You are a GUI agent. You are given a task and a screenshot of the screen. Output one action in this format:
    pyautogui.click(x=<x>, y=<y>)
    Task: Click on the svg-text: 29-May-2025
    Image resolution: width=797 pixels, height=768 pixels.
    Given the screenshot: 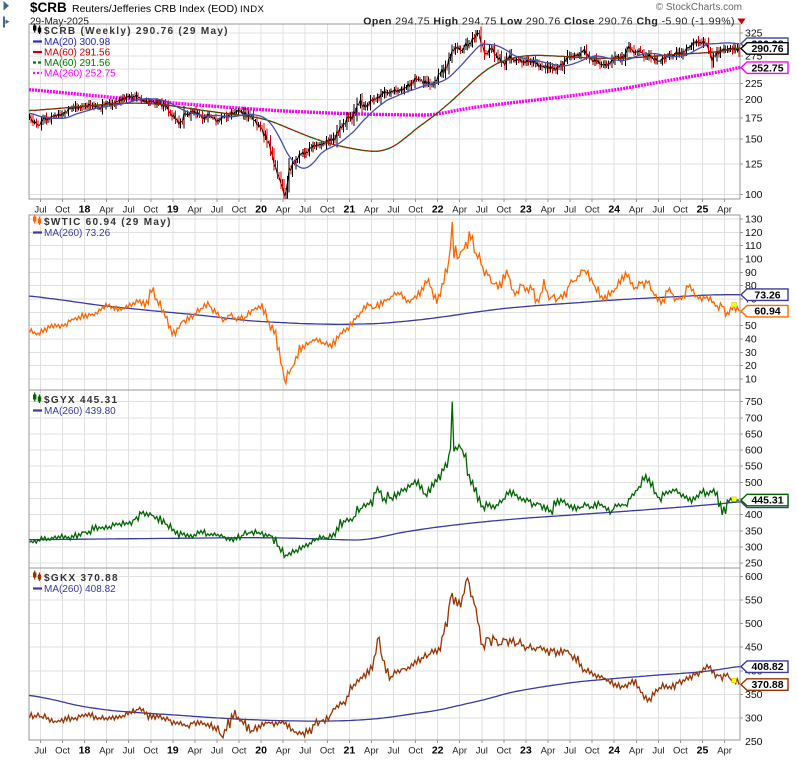 What is the action you would take?
    pyautogui.click(x=59, y=22)
    